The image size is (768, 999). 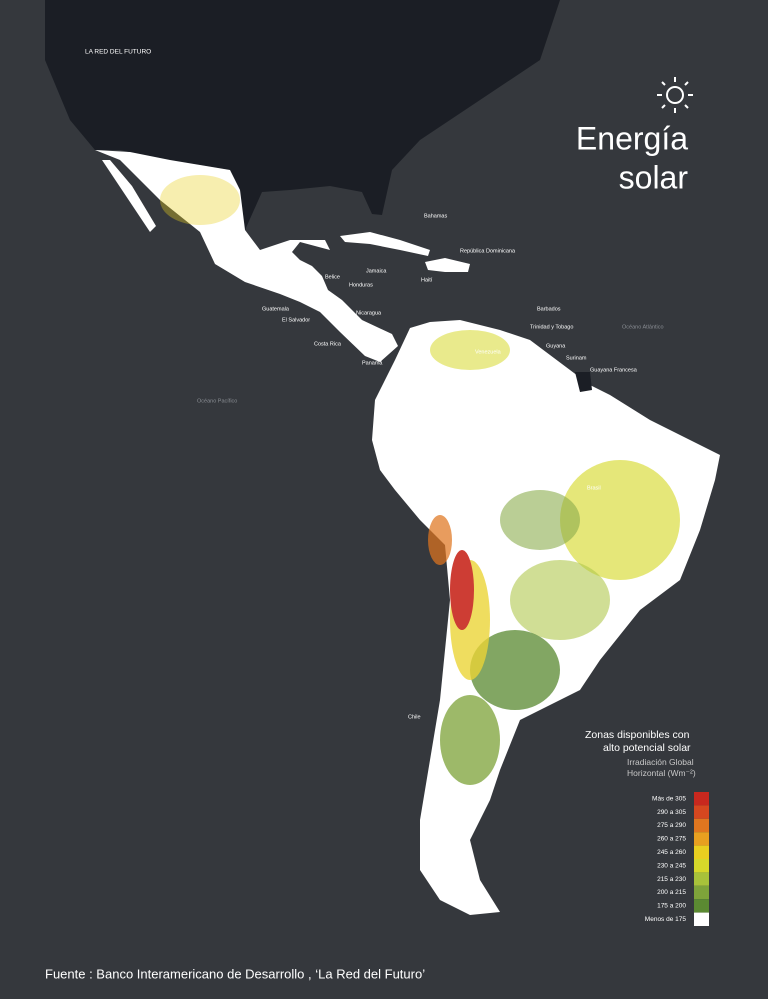 What do you see at coordinates (614, 370) in the screenshot?
I see `place-label: Guayana Francesa` at bounding box center [614, 370].